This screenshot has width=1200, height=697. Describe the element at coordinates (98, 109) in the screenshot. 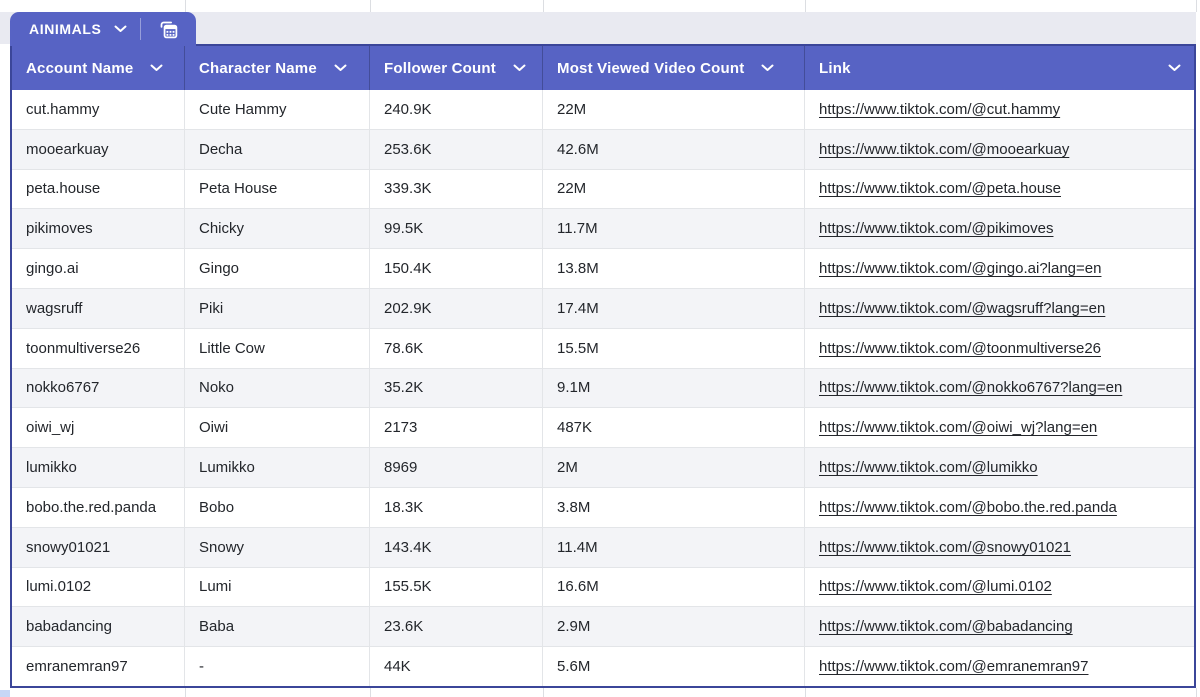

I see `cell-account-name: cut.hammy` at that location.